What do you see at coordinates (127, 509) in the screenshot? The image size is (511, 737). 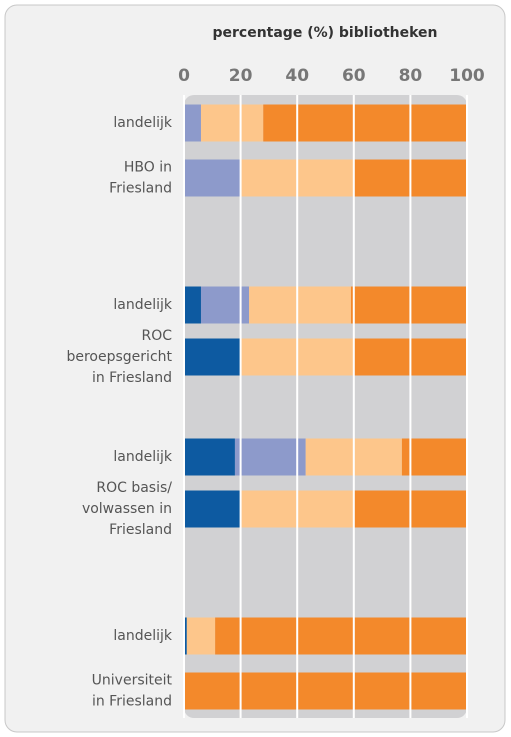 I see `y-tick-label: volwassen in` at bounding box center [127, 509].